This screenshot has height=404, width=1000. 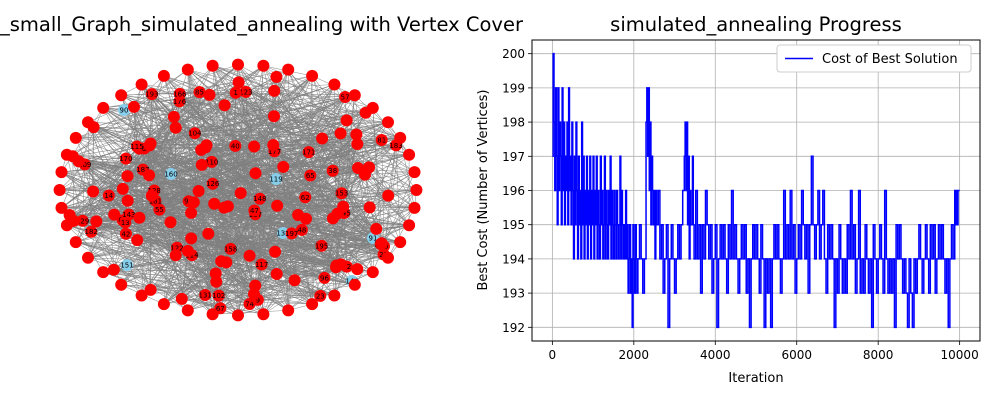 What do you see at coordinates (308, 153) in the screenshot?
I see `node-label: 171` at bounding box center [308, 153].